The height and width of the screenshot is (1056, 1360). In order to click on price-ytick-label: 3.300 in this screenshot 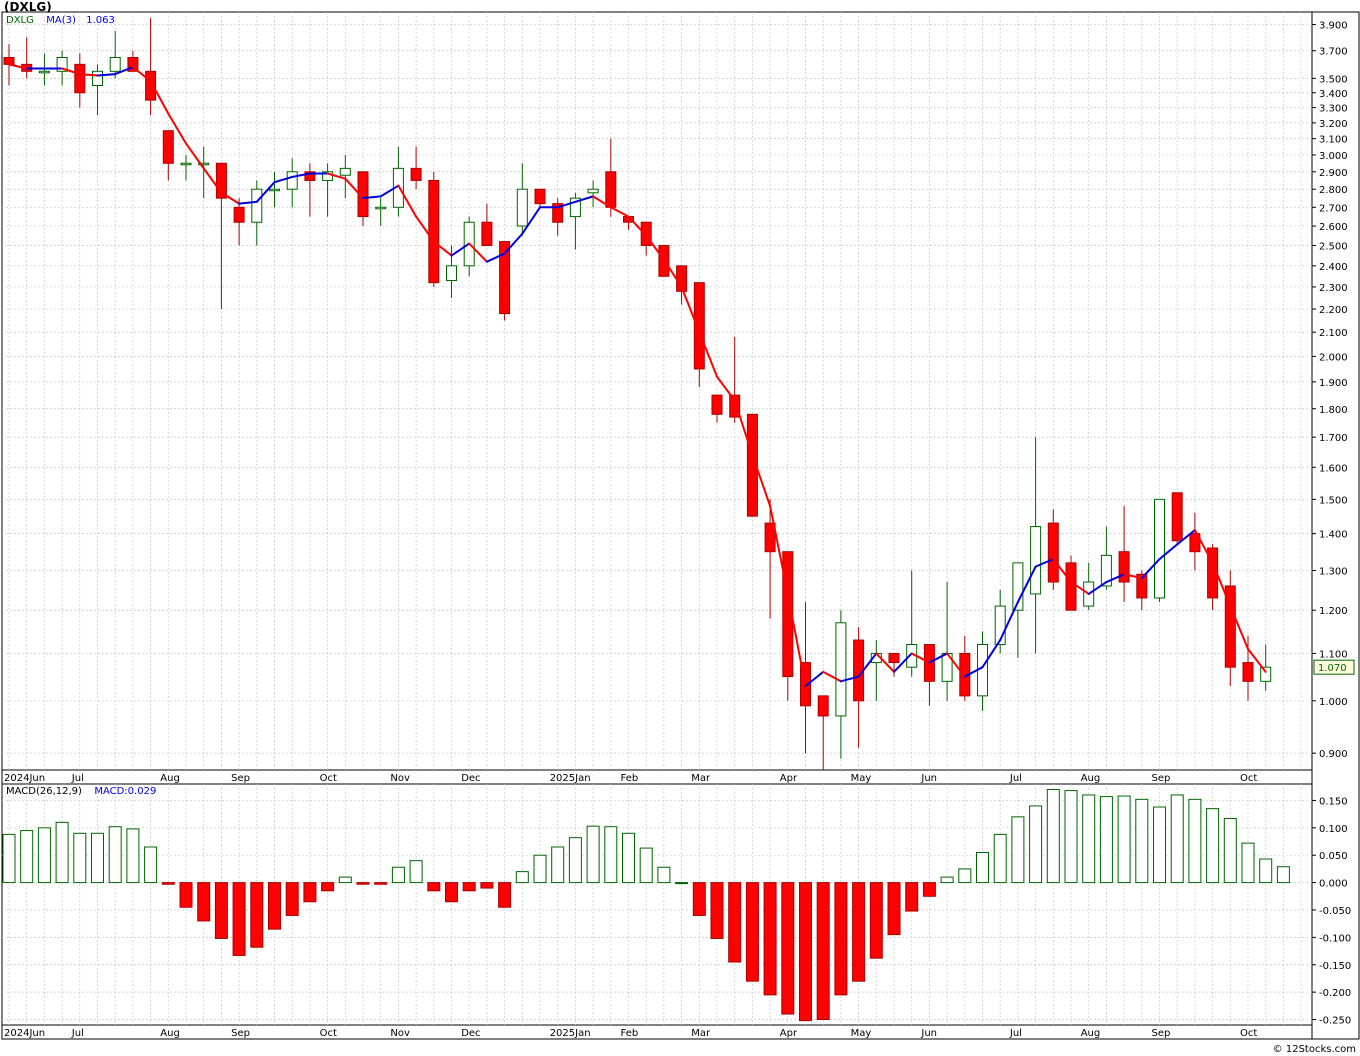, I will do `click(1333, 109)`.